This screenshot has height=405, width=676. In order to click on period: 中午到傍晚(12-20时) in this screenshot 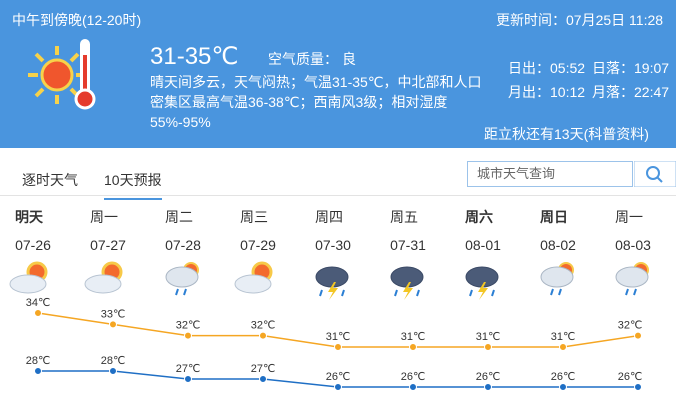, I will do `click(77, 20)`.